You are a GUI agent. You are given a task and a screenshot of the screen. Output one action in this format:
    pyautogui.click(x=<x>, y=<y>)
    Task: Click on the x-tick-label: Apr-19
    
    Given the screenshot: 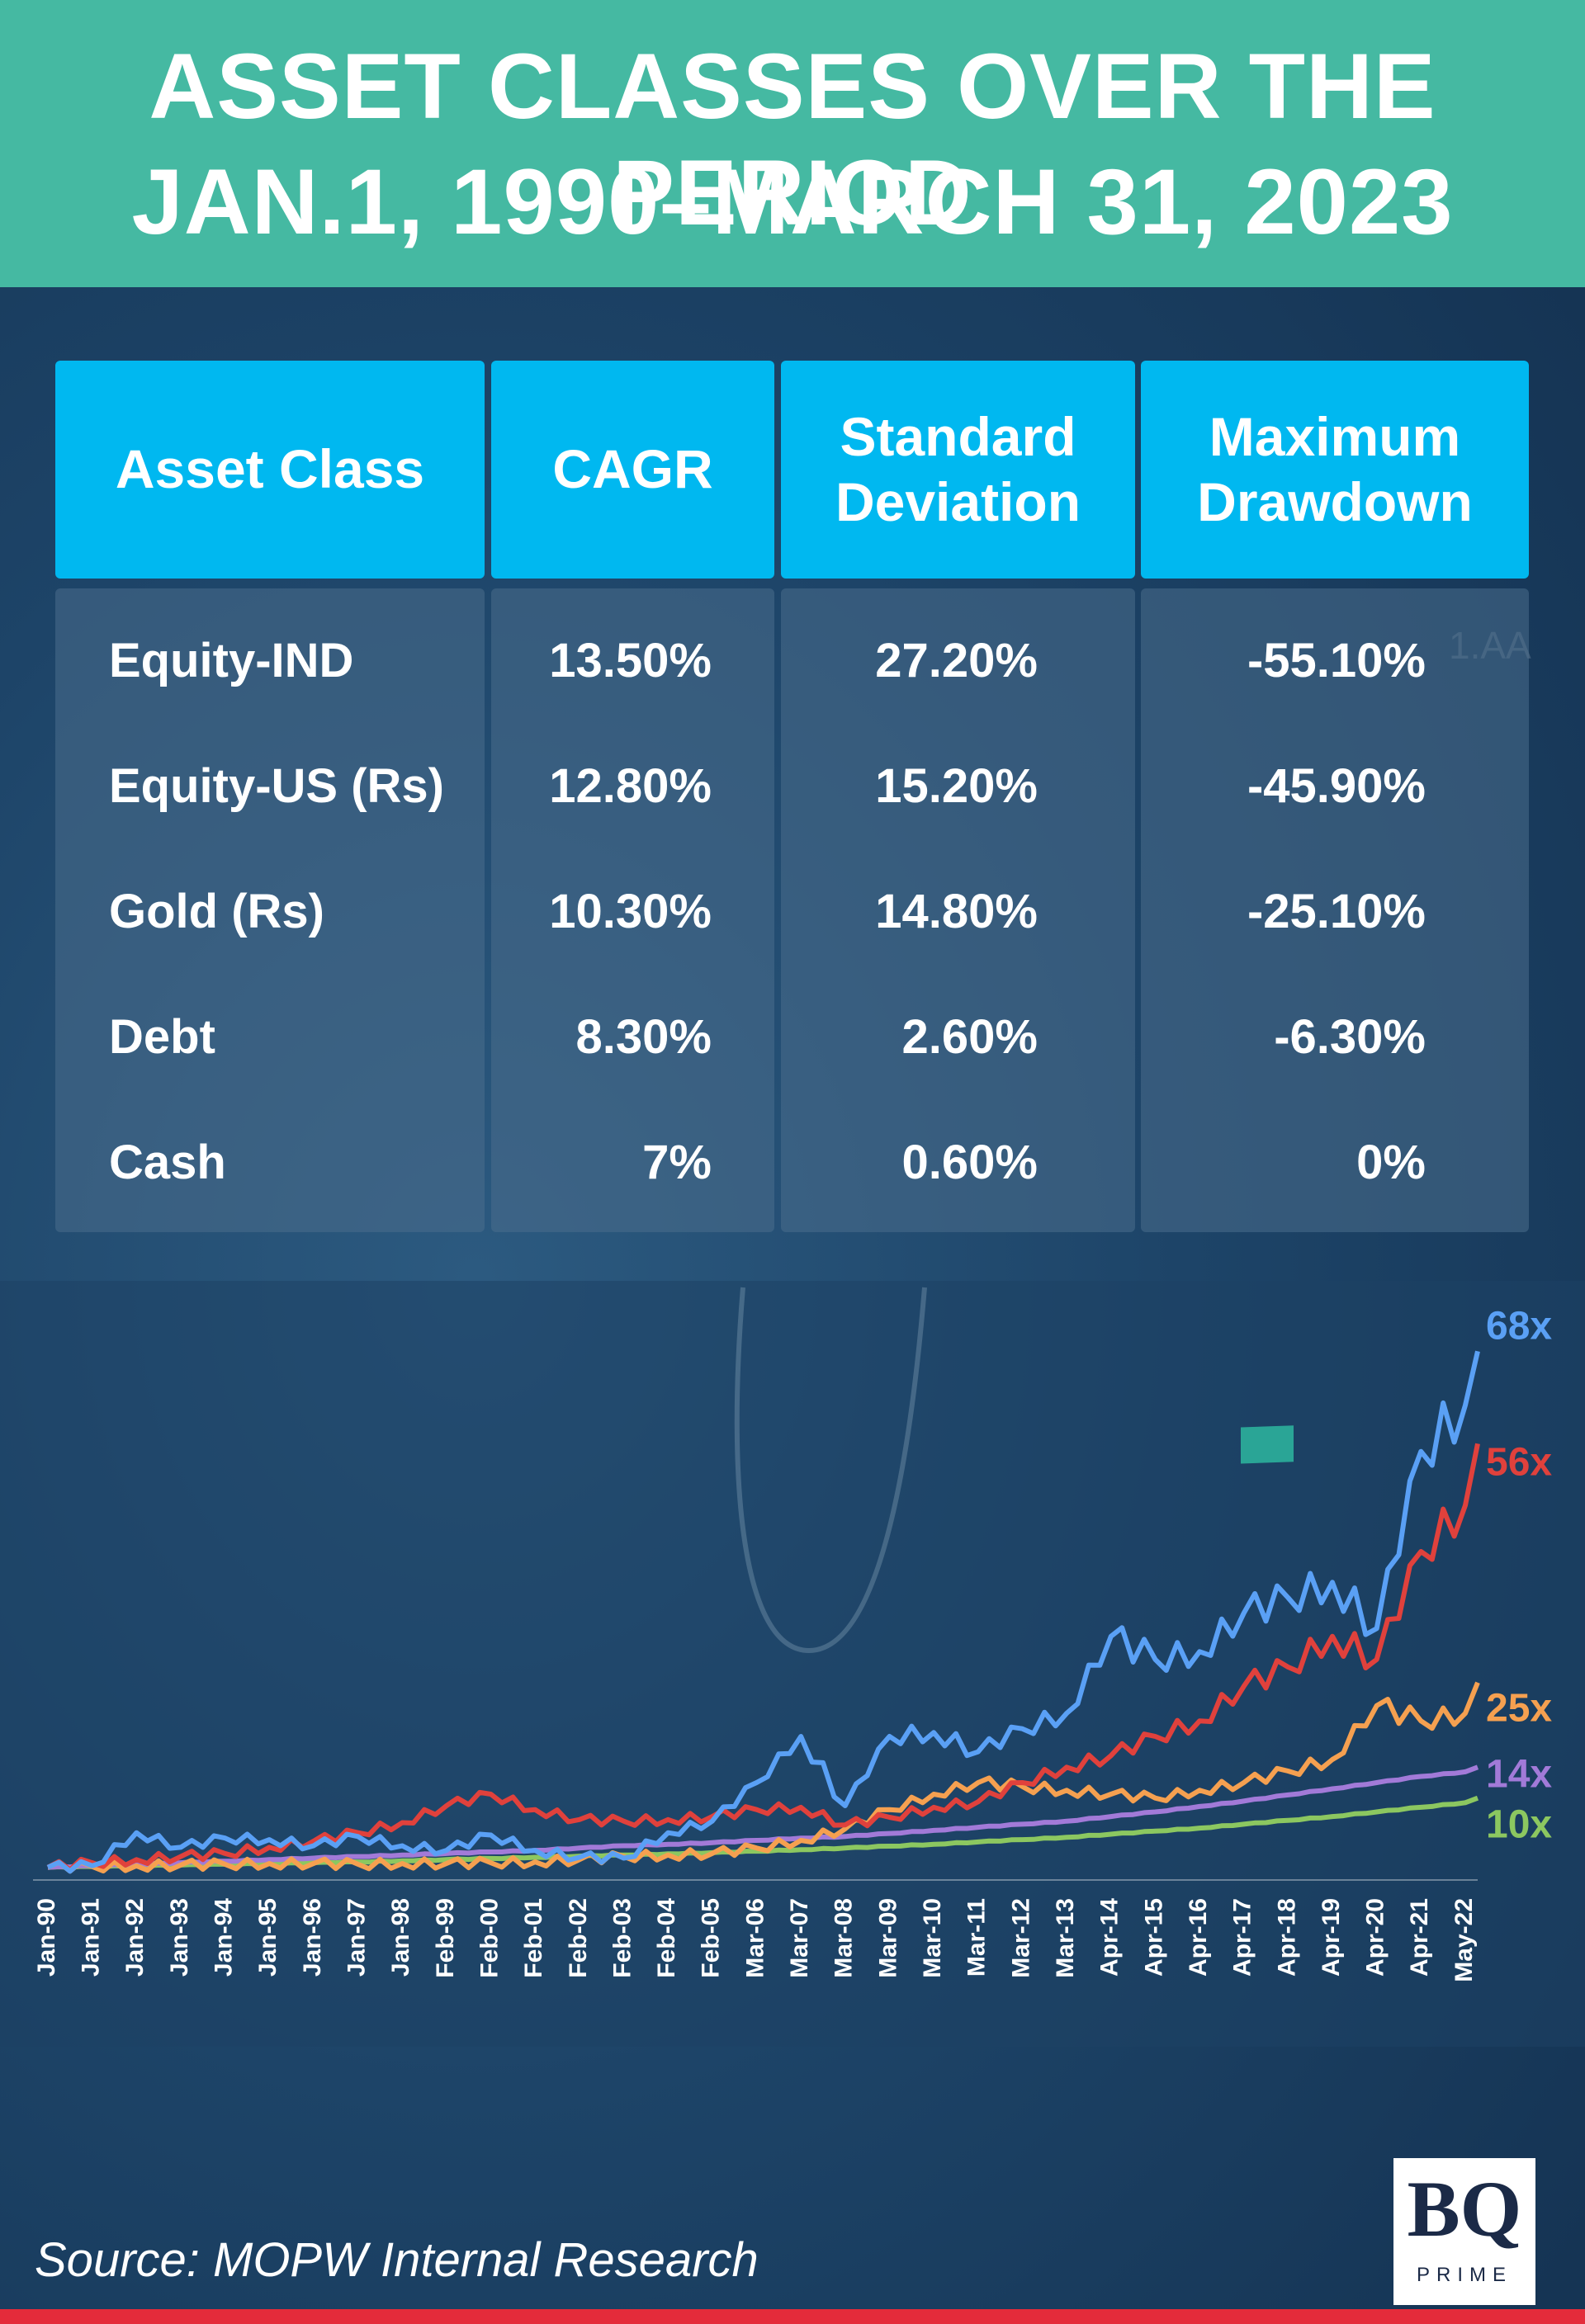 What is the action you would take?
    pyautogui.click(x=1331, y=1938)
    